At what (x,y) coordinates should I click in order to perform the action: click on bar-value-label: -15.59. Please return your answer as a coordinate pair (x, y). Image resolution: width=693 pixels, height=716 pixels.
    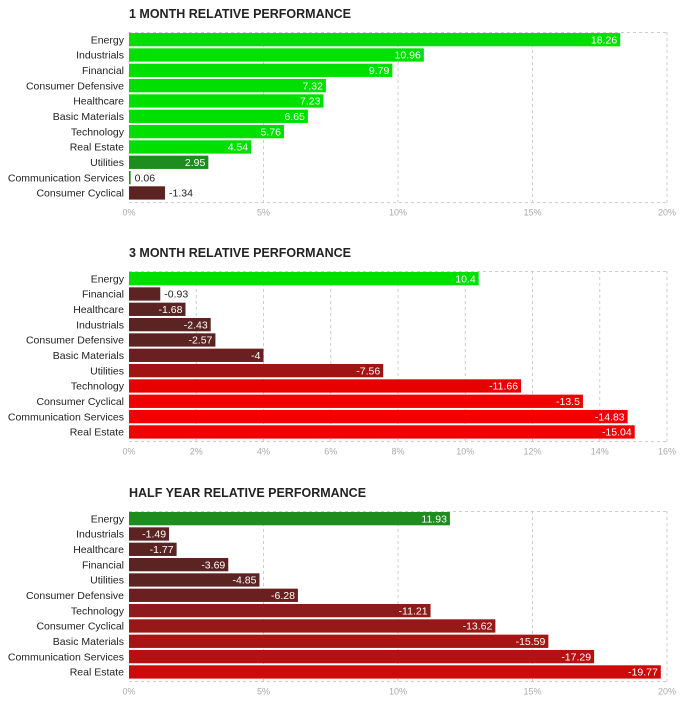
    Looking at the image, I should click on (531, 642).